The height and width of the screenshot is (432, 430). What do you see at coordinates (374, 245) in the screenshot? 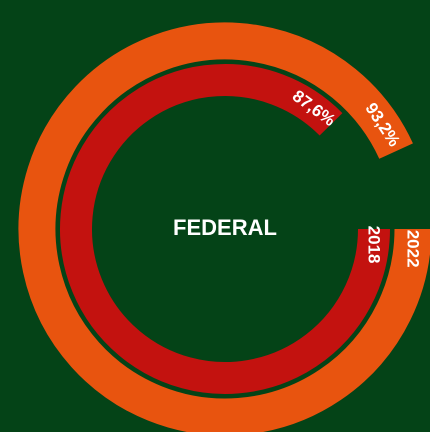
I see `series-label: 2018` at bounding box center [374, 245].